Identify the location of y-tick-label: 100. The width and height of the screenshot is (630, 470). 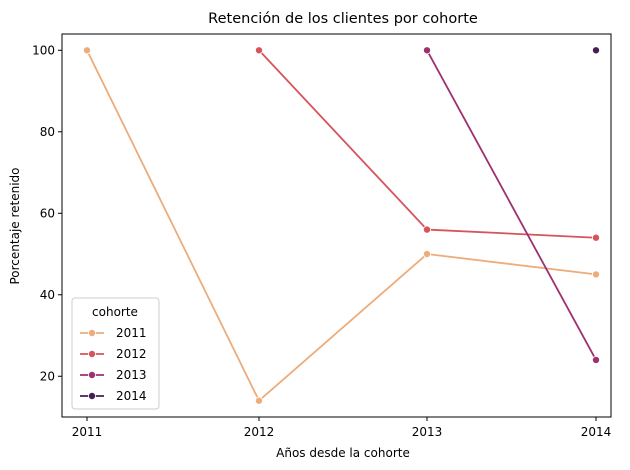
(43, 50).